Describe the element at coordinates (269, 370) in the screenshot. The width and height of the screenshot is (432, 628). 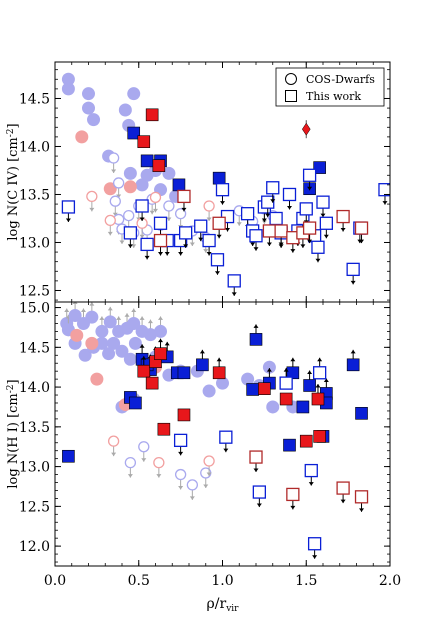
I see `panel-bottom-series-5-point-5-arrow-head` at that location.